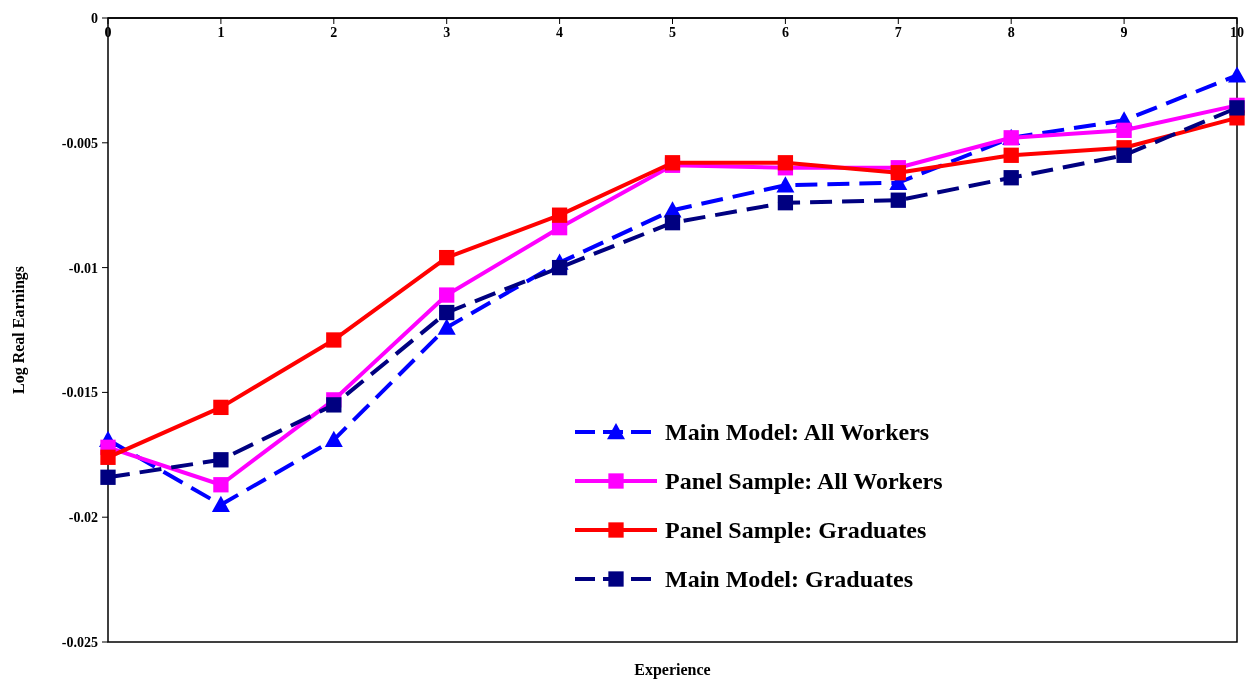 This screenshot has width=1256, height=684. I want to click on legend-label: Main Model: Graduates, so click(789, 579).